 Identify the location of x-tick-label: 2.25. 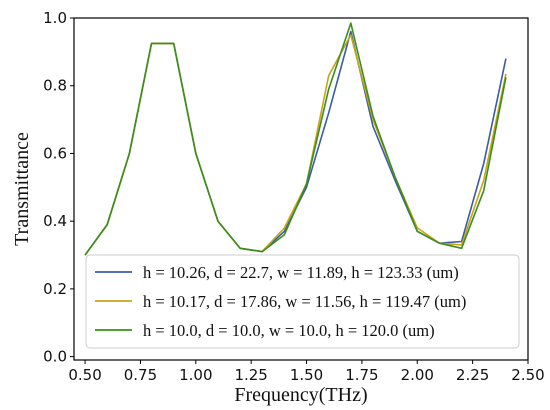
(472, 375).